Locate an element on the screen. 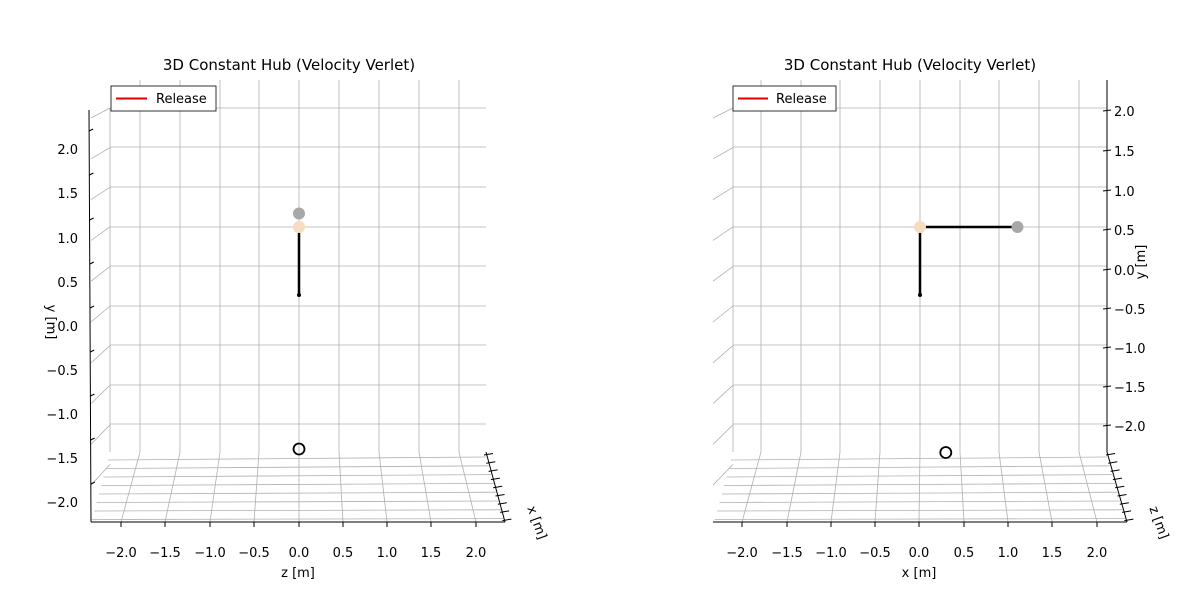  left-x-tick-label: 0.5 is located at coordinates (343, 553).